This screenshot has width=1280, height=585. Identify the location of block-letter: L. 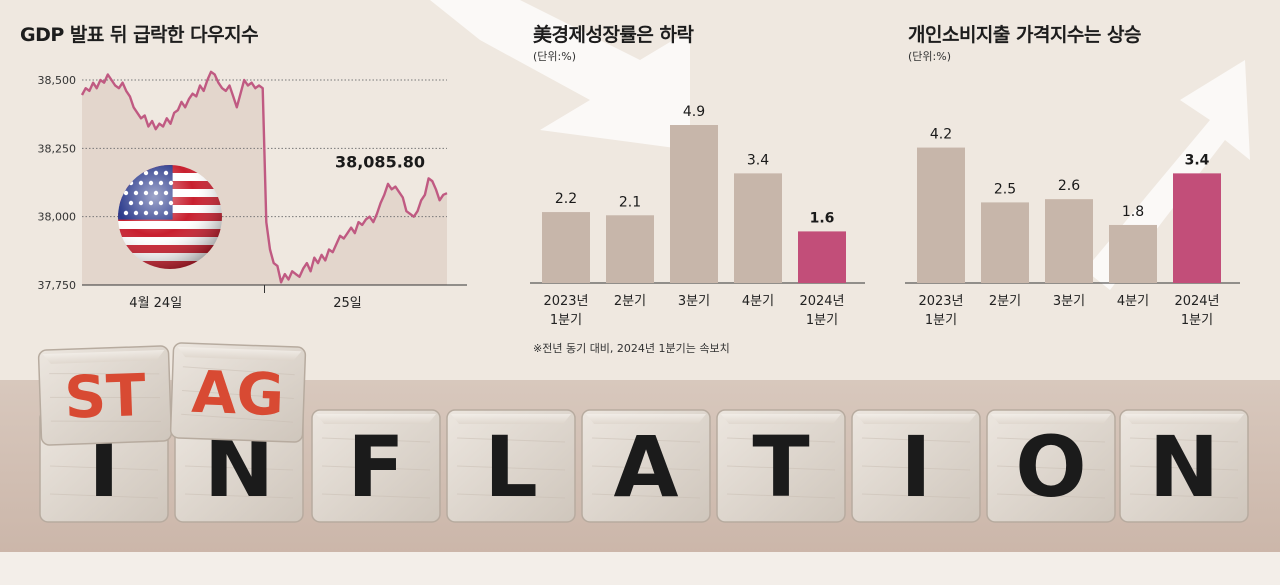
(511, 467).